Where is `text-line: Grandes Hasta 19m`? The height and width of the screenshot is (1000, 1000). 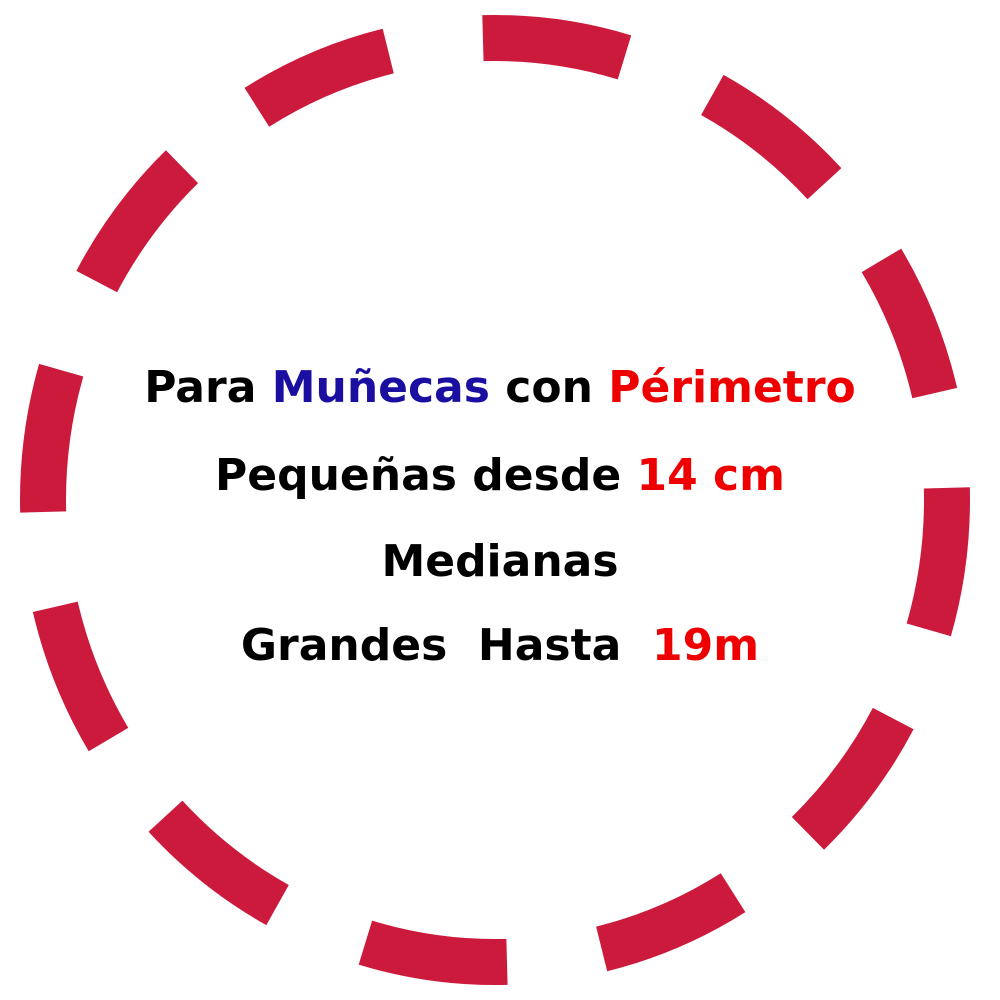 text-line: Grandes Hasta 19m is located at coordinates (500, 645).